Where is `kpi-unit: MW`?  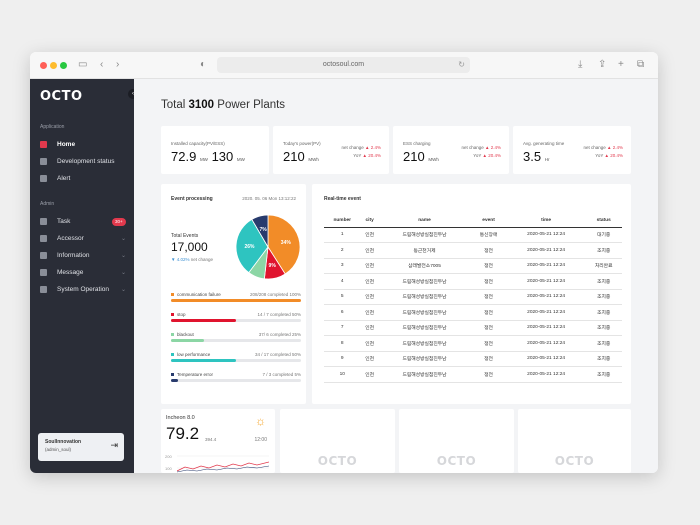
kpi-unit: MW is located at coordinates (203, 159).